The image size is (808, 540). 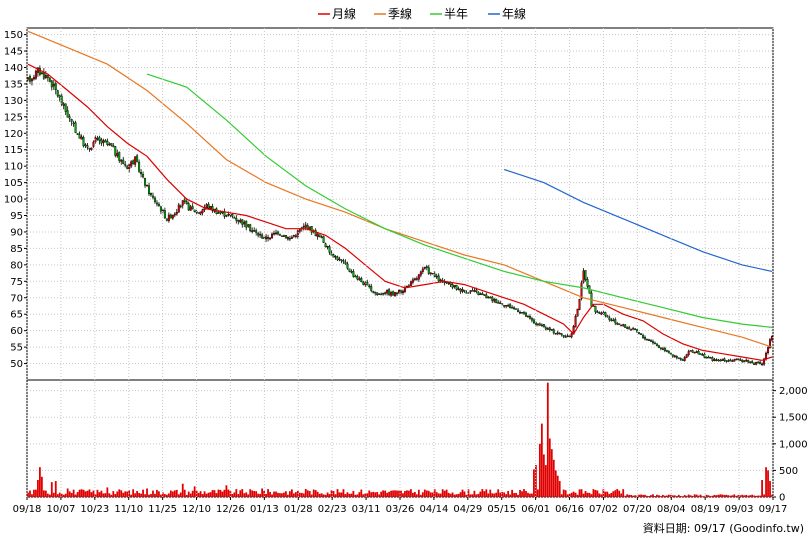 What do you see at coordinates (535, 509) in the screenshot?
I see `x-tick-label: 06/01` at bounding box center [535, 509].